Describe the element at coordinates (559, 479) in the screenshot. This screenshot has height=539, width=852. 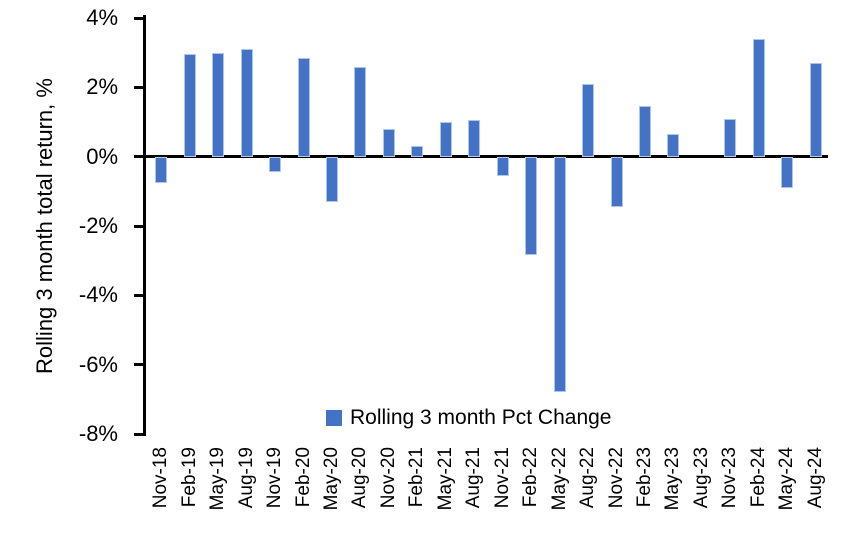
I see `x-tick-label: May-22` at that location.